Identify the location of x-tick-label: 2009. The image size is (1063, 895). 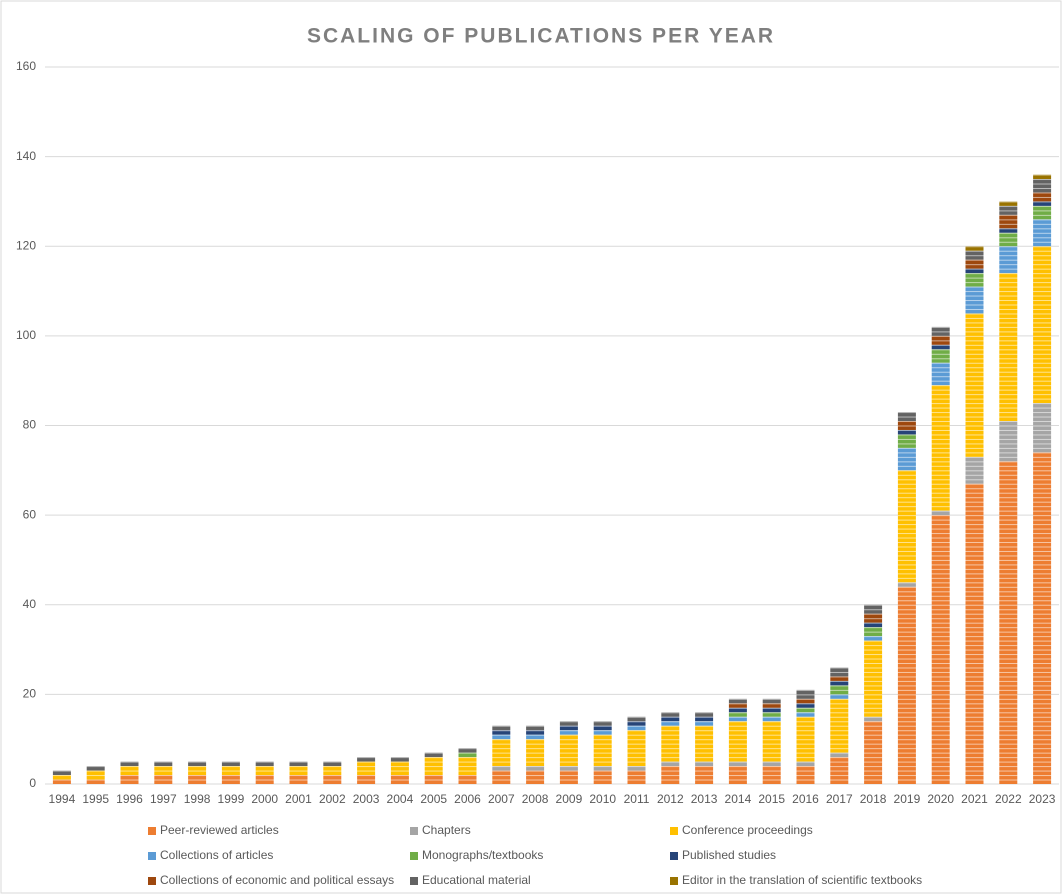
(569, 799).